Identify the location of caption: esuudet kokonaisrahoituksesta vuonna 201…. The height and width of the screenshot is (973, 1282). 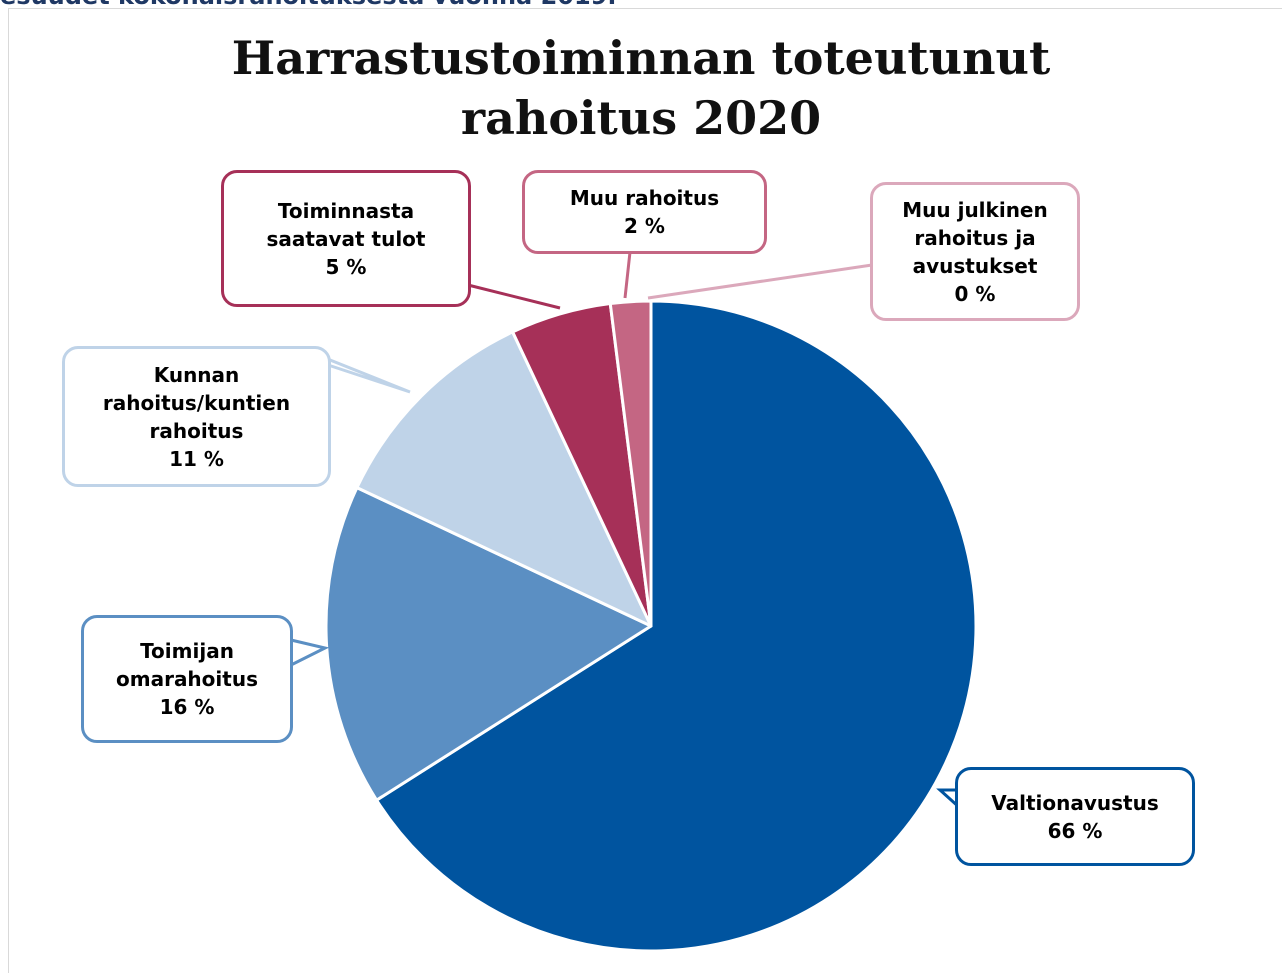
(308, 5).